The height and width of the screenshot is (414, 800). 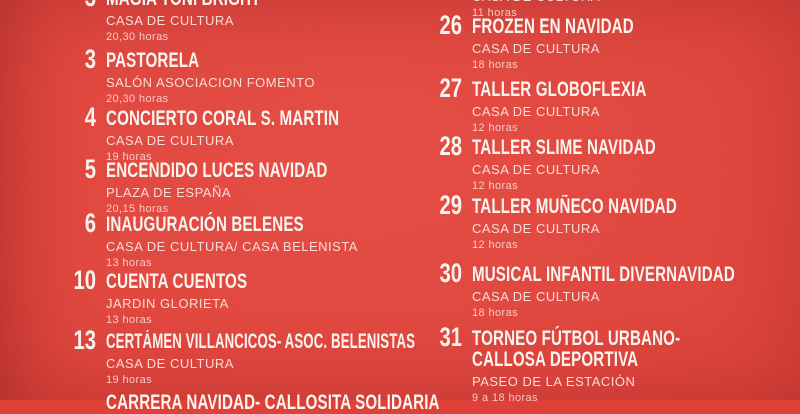 What do you see at coordinates (505, 398) in the screenshot?
I see `event-time: 9 a 18 horas` at bounding box center [505, 398].